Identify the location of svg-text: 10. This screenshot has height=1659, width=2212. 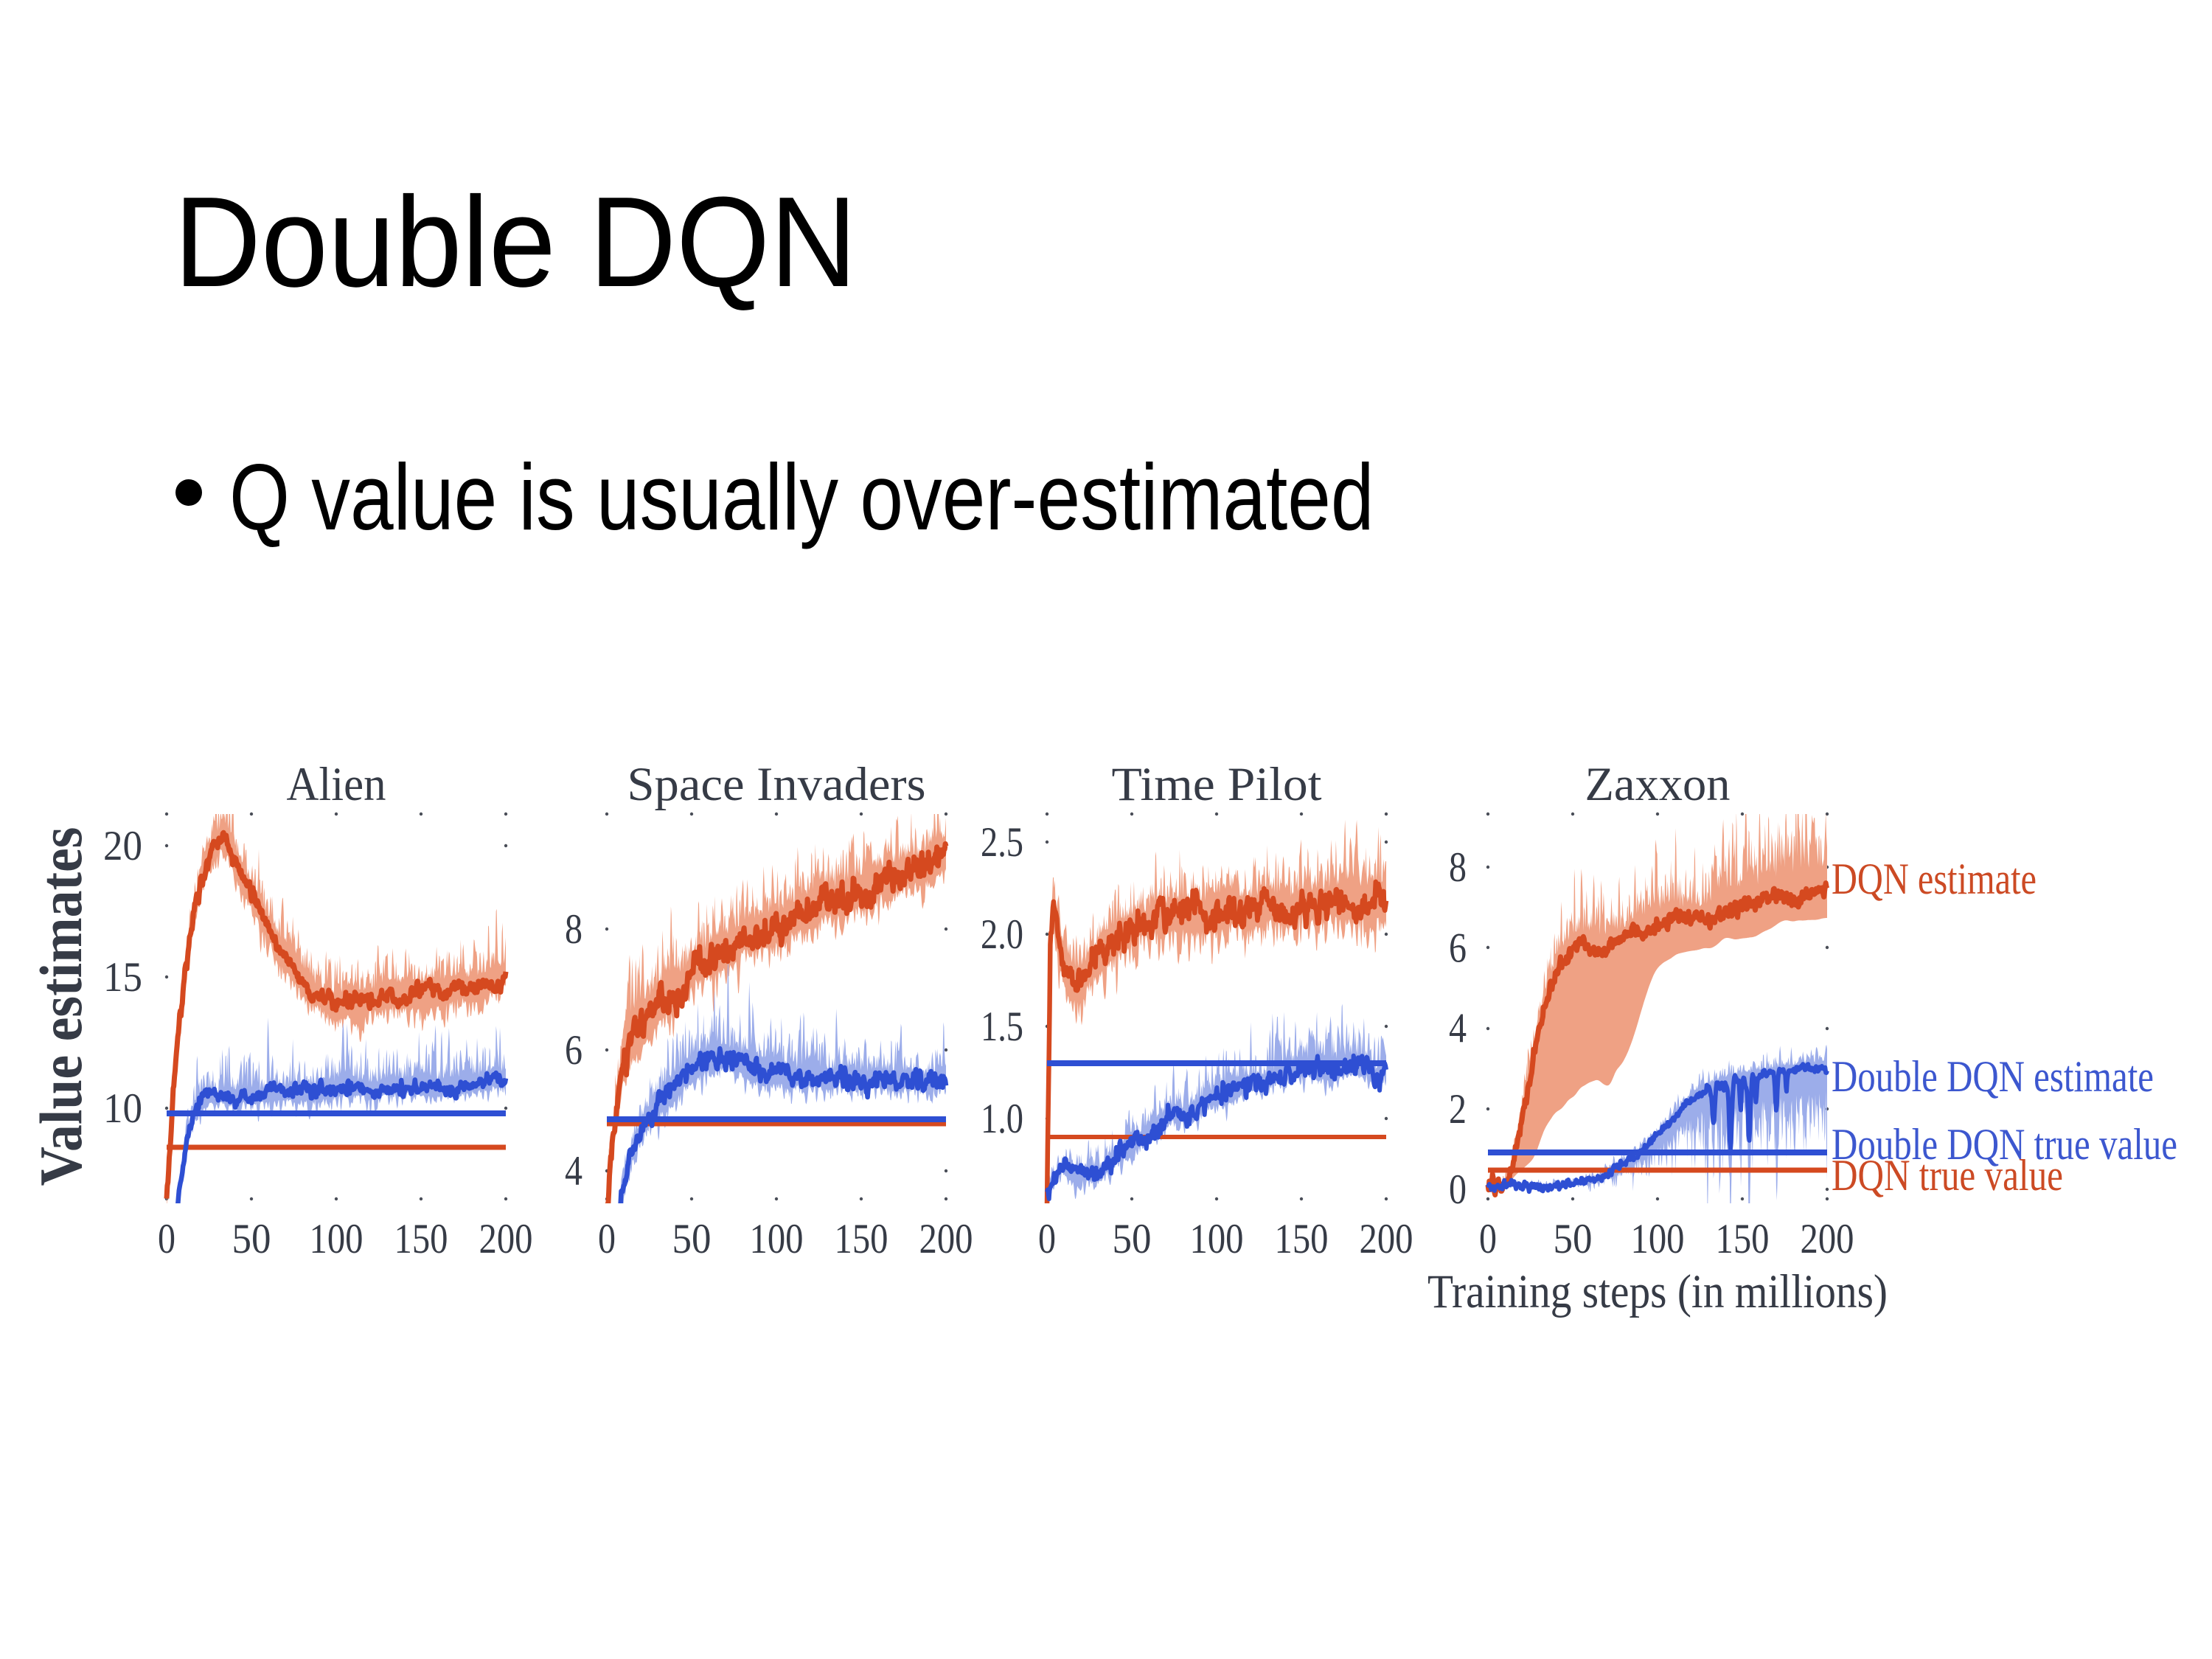
(122, 1108).